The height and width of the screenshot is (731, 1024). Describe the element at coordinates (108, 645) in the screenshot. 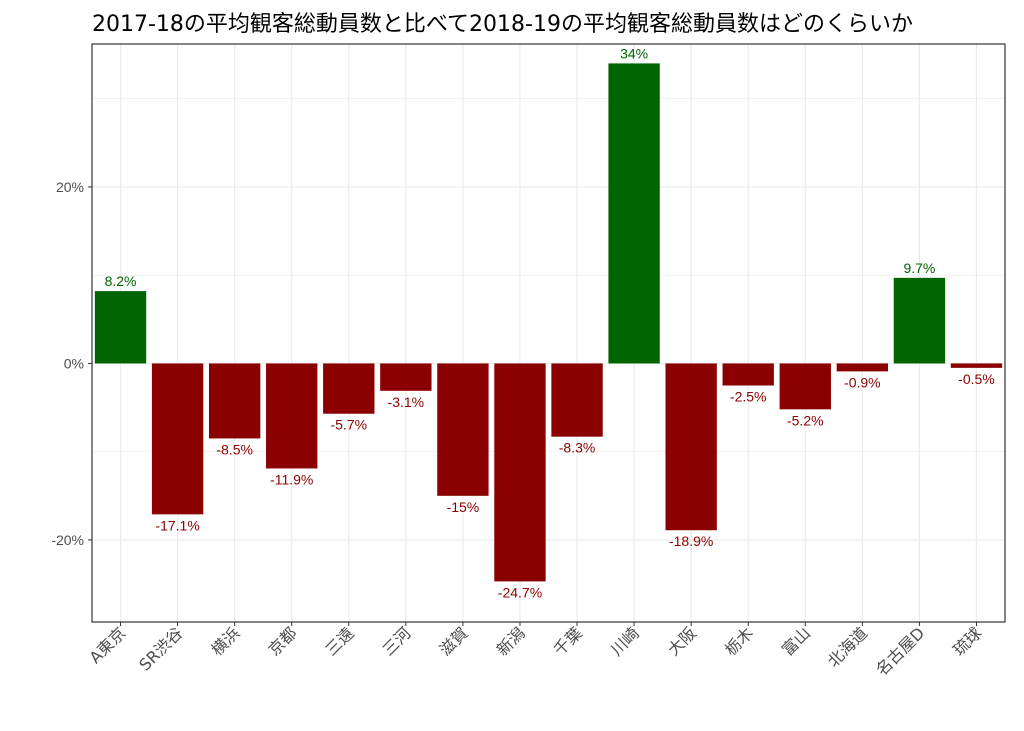

I see `x-tick-label: A東京` at that location.